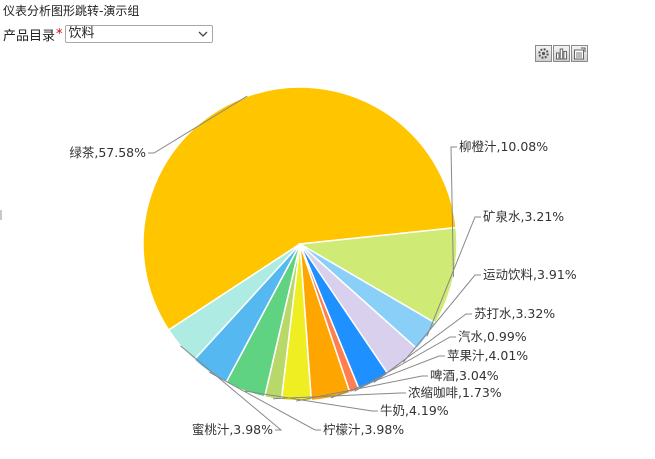 The image size is (655, 459). I want to click on slice-label-10: 牛奶,4.19%, so click(414, 410).